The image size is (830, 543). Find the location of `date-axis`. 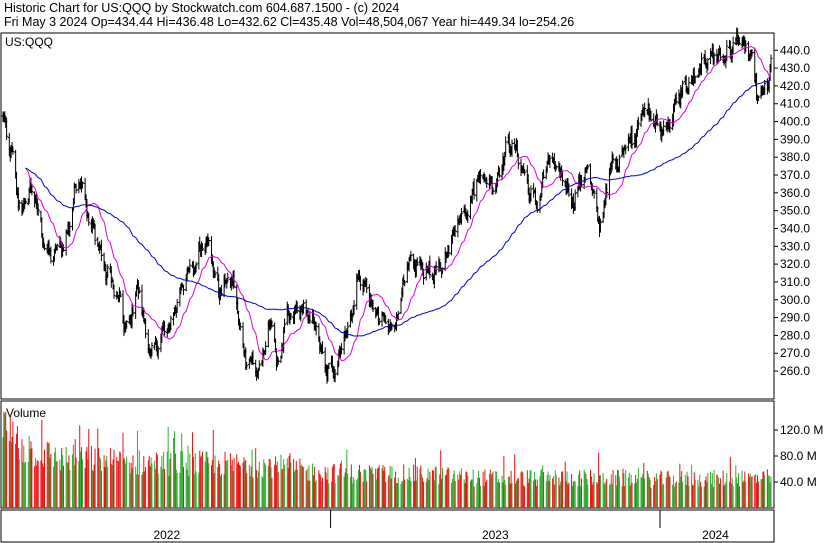

date-axis is located at coordinates (387, 526).